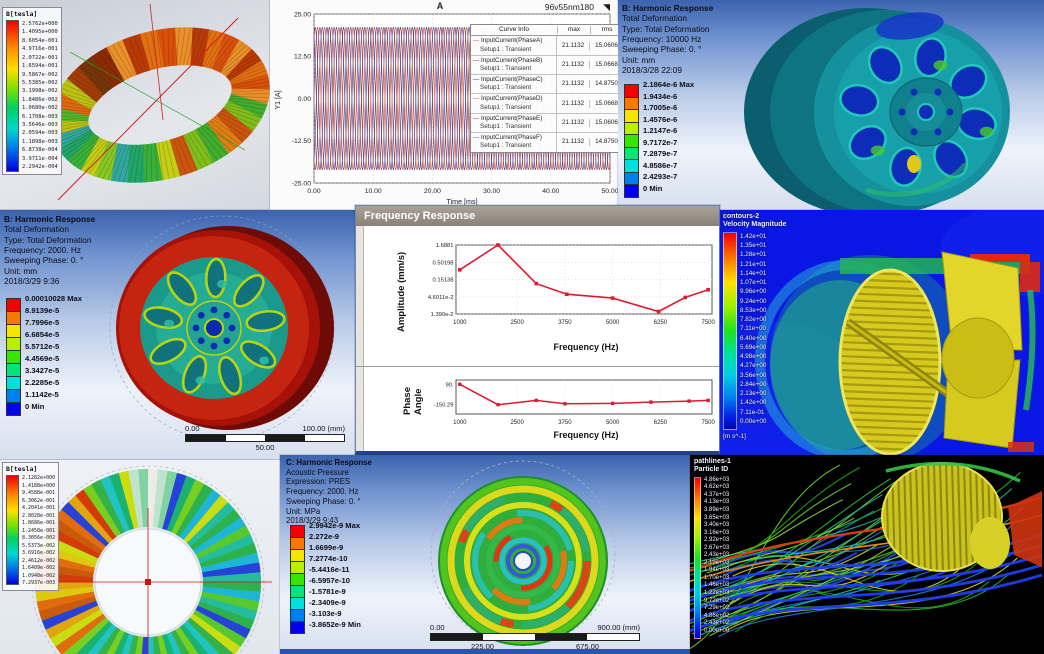 This screenshot has width=1044, height=654. What do you see at coordinates (449, 385) in the screenshot?
I see `svg-text: 90.` at bounding box center [449, 385].